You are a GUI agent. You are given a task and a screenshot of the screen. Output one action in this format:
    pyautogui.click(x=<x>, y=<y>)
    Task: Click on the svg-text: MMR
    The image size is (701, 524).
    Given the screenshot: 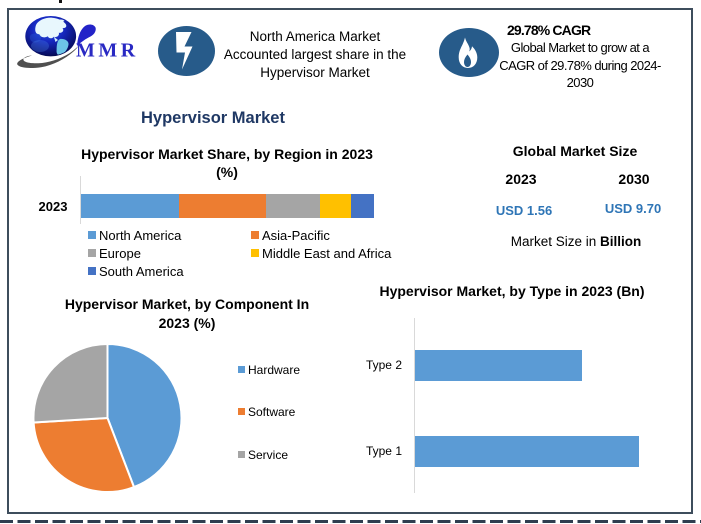 What is the action you would take?
    pyautogui.click(x=107, y=51)
    